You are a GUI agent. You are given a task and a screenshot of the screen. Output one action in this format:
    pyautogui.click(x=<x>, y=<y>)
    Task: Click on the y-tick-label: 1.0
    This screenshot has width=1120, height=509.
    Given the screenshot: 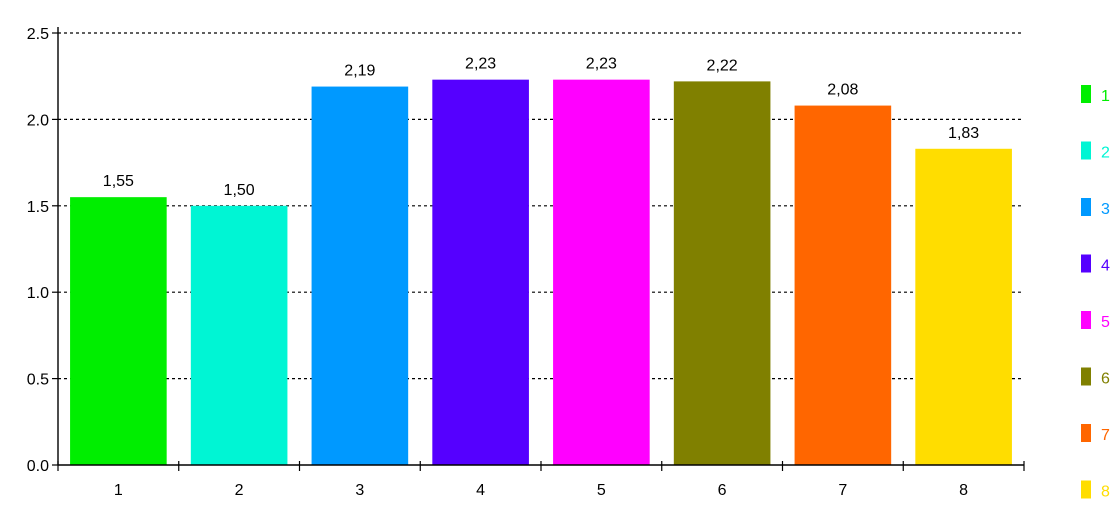 What is the action you would take?
    pyautogui.click(x=38, y=293)
    